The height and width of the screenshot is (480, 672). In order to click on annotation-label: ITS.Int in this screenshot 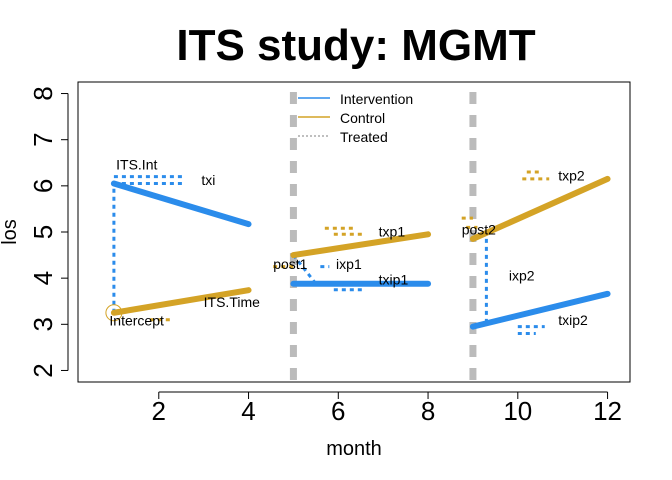, I will do `click(136, 165)`.